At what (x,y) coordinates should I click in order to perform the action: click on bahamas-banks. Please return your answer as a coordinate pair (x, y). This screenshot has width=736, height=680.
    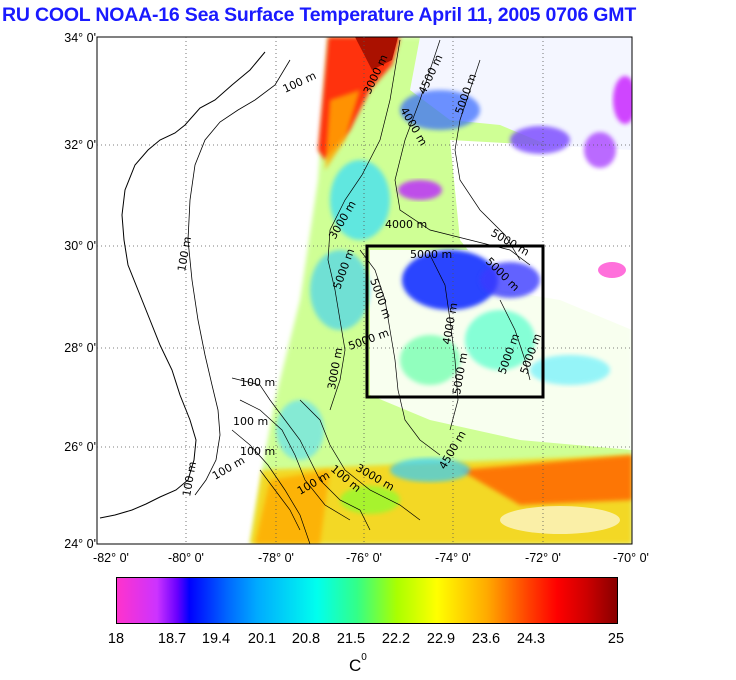
    Looking at the image, I should click on (326, 461).